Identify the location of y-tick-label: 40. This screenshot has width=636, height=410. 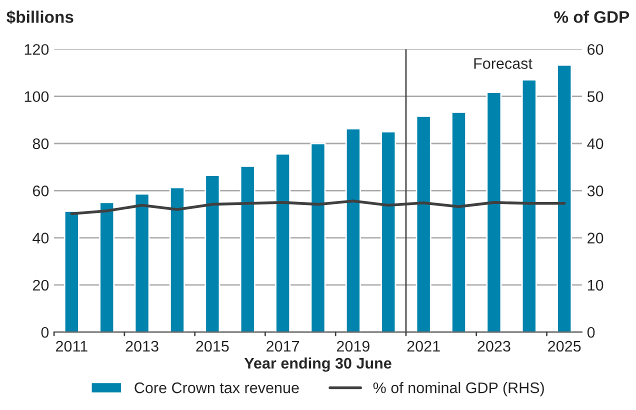
(40, 238).